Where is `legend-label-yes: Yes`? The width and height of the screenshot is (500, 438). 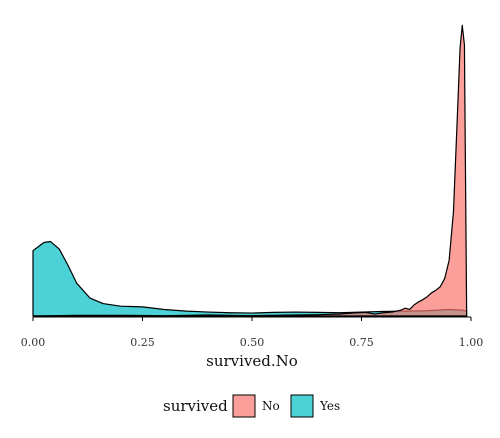
legend-label-yes: Yes is located at coordinates (329, 406).